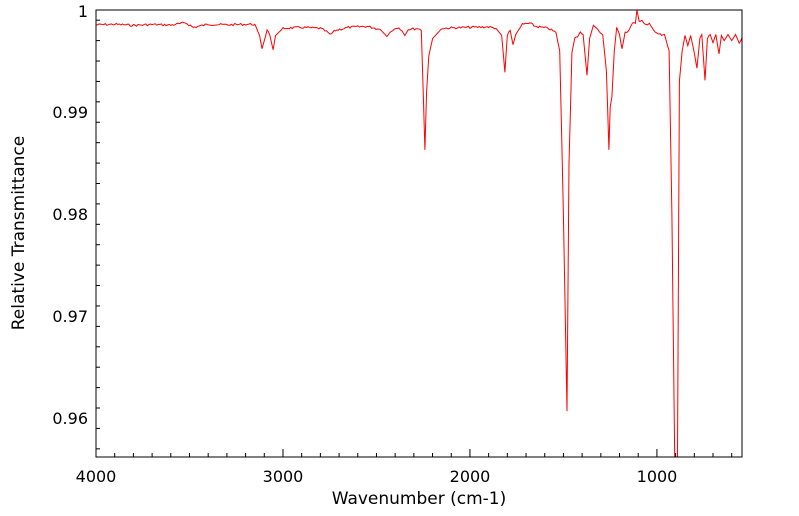  What do you see at coordinates (19, 233) in the screenshot?
I see `y-axis-title: Relative Transmittance` at bounding box center [19, 233].